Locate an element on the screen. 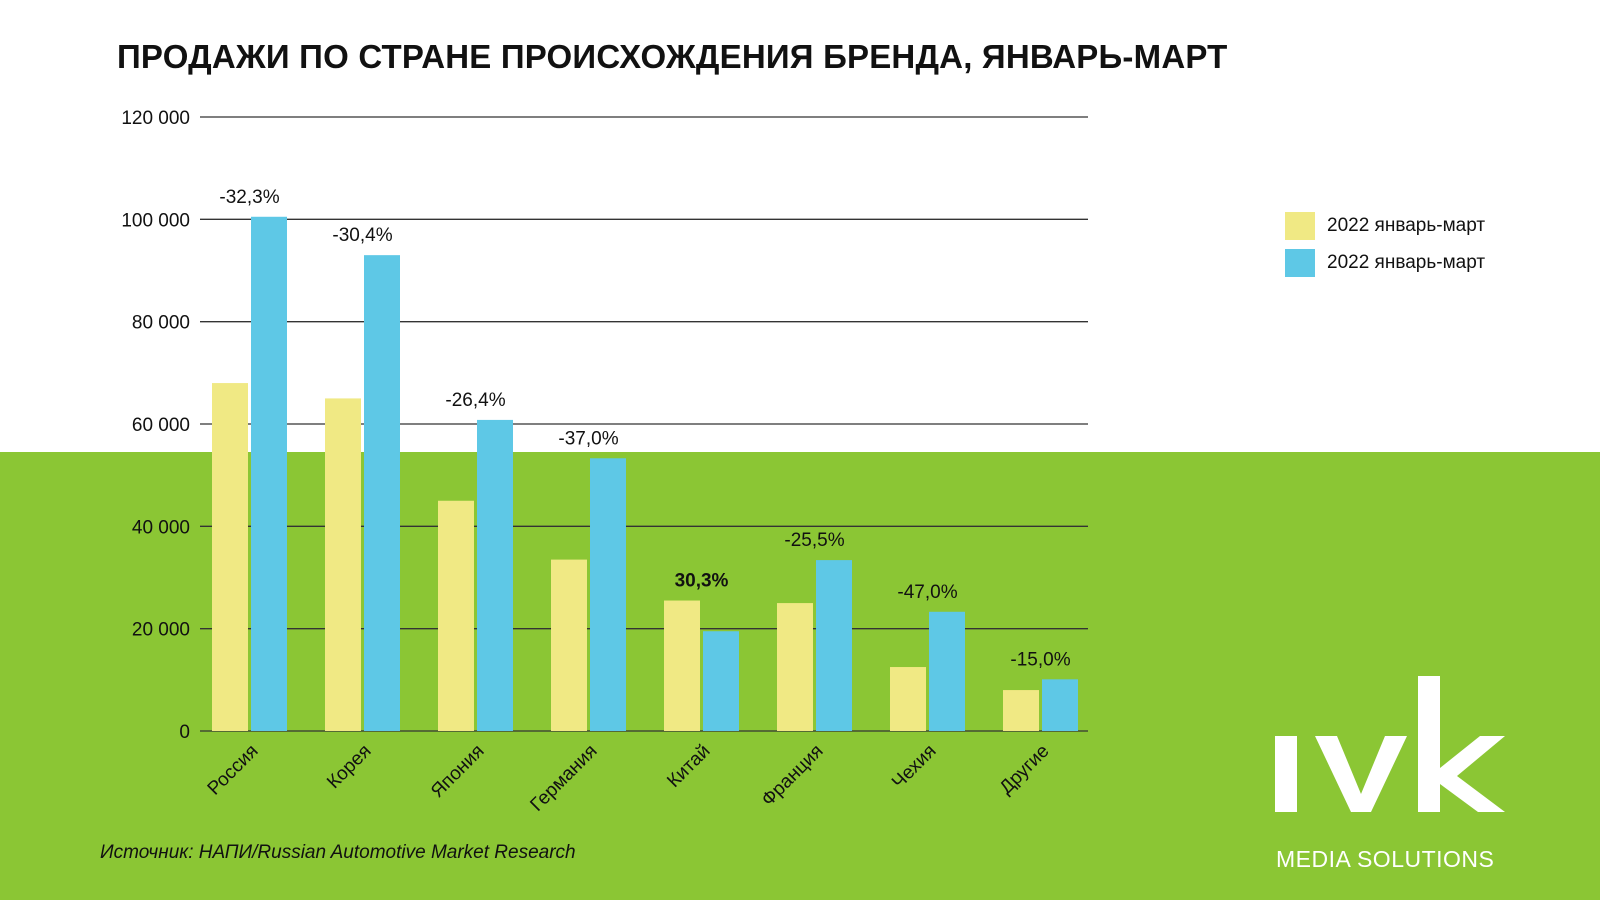 This screenshot has width=1600, height=900. change-label: -25,5% is located at coordinates (814, 540).